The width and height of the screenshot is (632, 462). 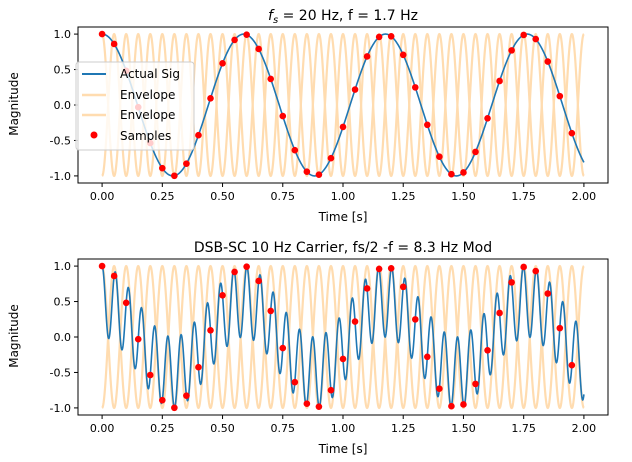 What do you see at coordinates (523, 196) in the screenshot?
I see `x-tick-label: 1.75` at bounding box center [523, 196].